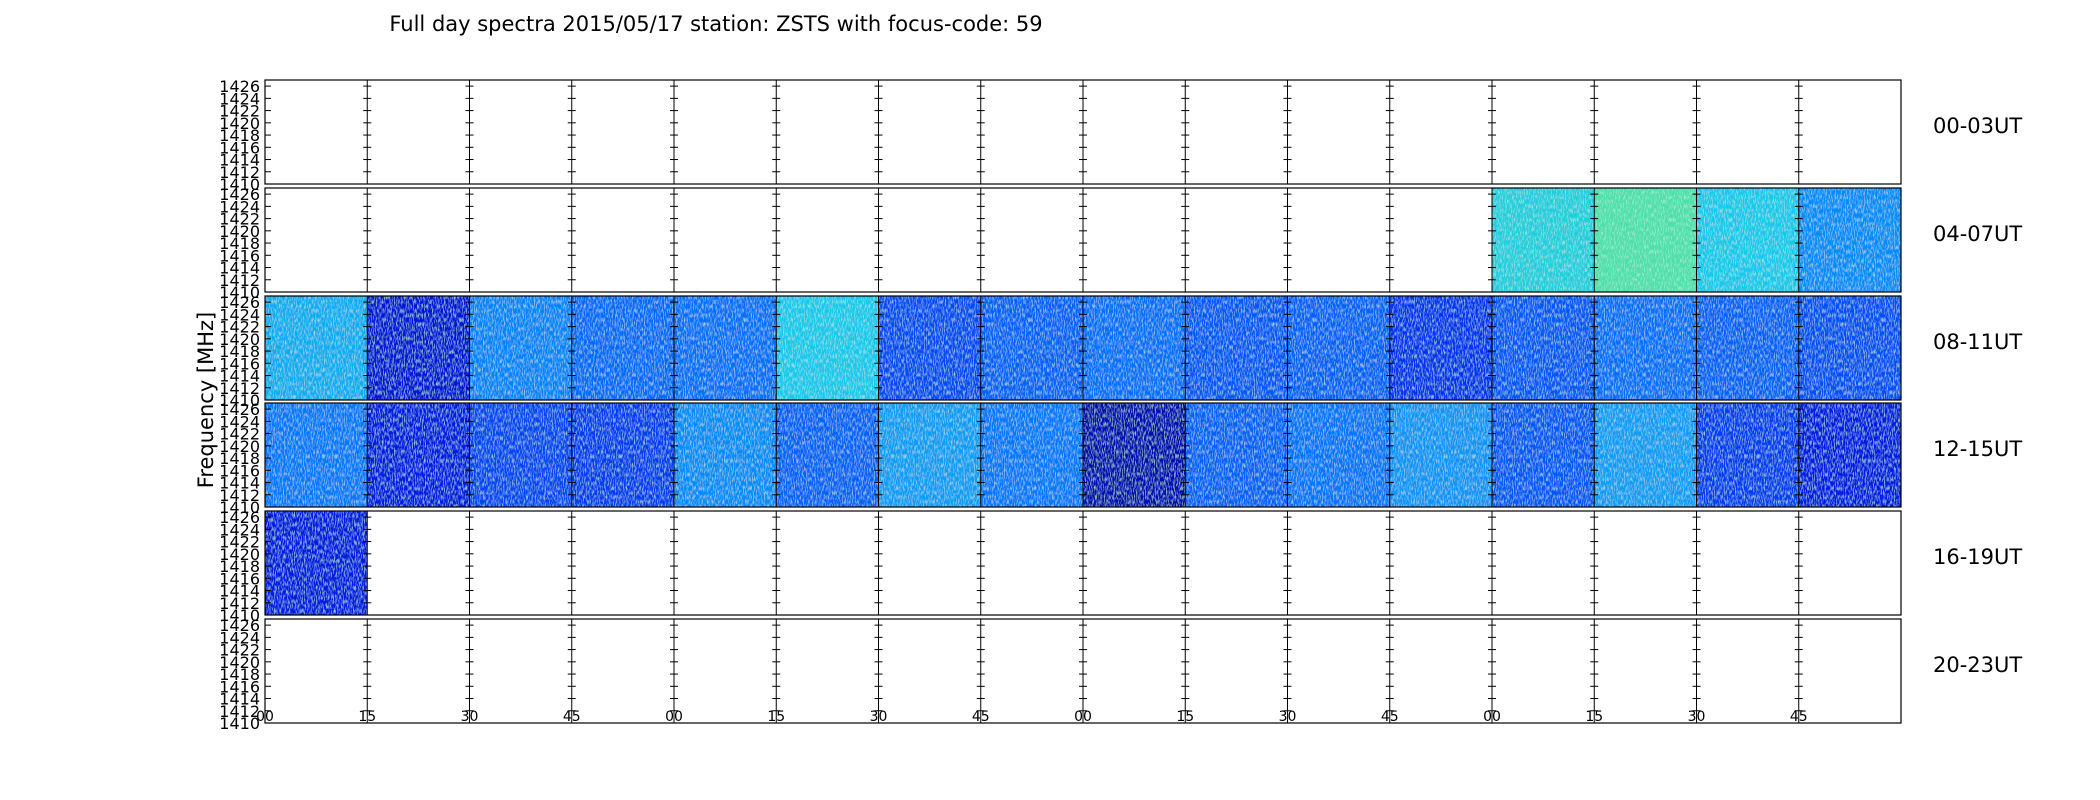 Image resolution: width=2100 pixels, height=800 pixels. Describe the element at coordinates (1977, 665) in the screenshot. I see `row-label: 20-23UT` at that location.